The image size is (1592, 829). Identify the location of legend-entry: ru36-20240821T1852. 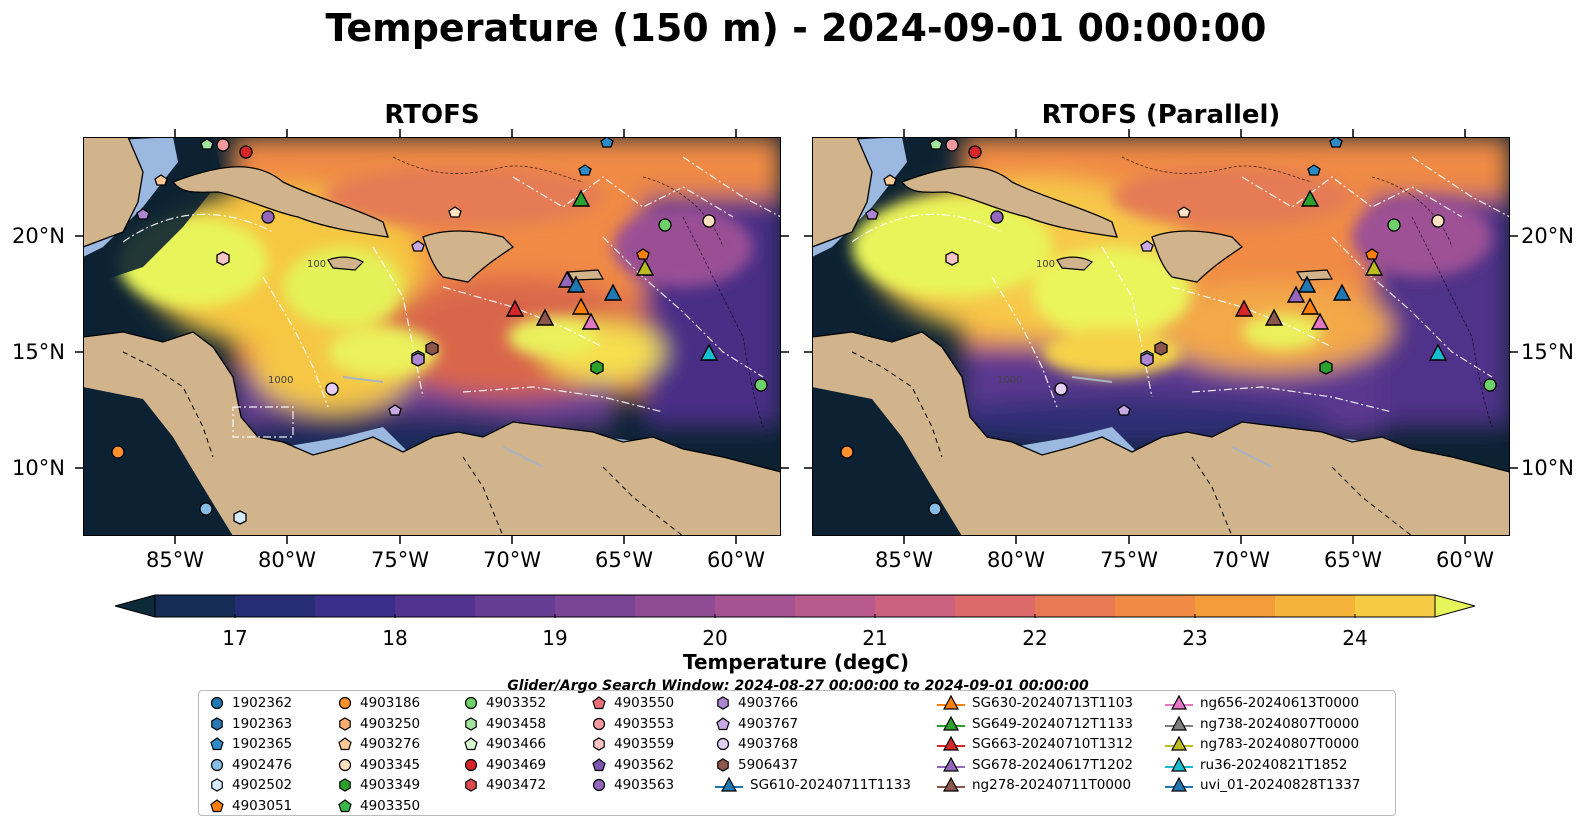
(1256, 765).